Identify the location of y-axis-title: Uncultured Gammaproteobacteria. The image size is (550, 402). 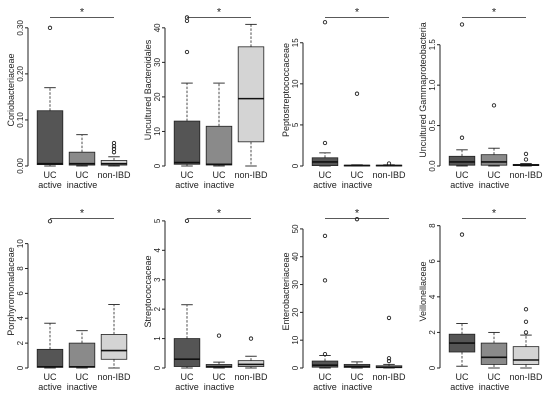
(423, 90).